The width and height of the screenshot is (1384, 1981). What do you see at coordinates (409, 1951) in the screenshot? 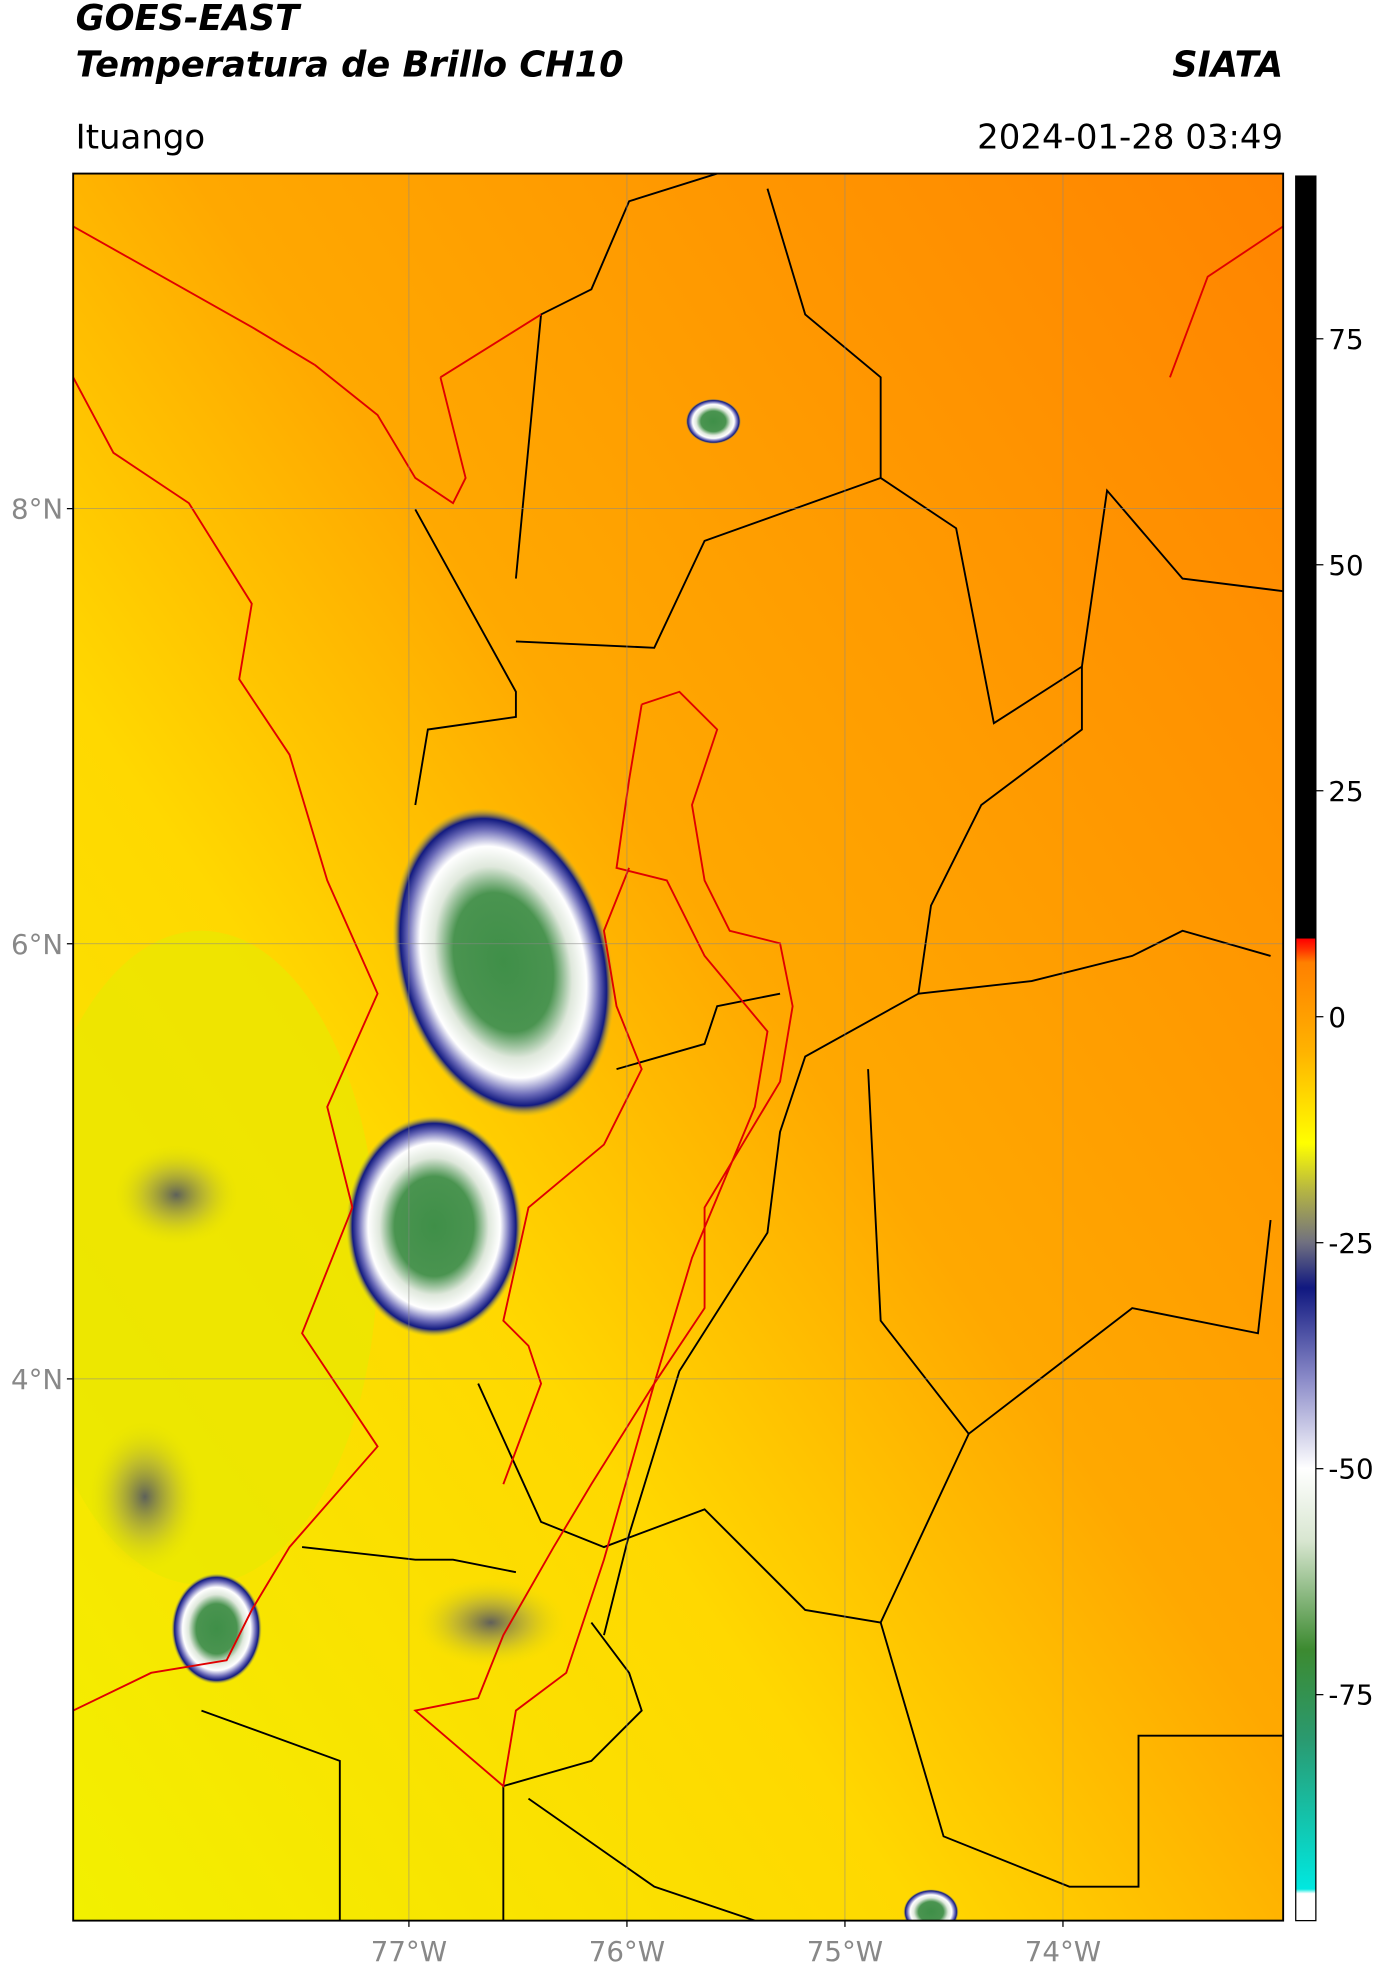
I see `lon-label: 77°W` at bounding box center [409, 1951].